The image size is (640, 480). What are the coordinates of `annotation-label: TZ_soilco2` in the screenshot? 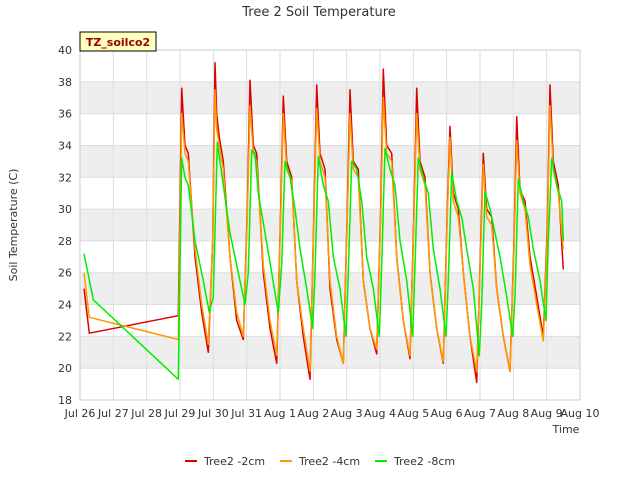 It's located at (118, 42).